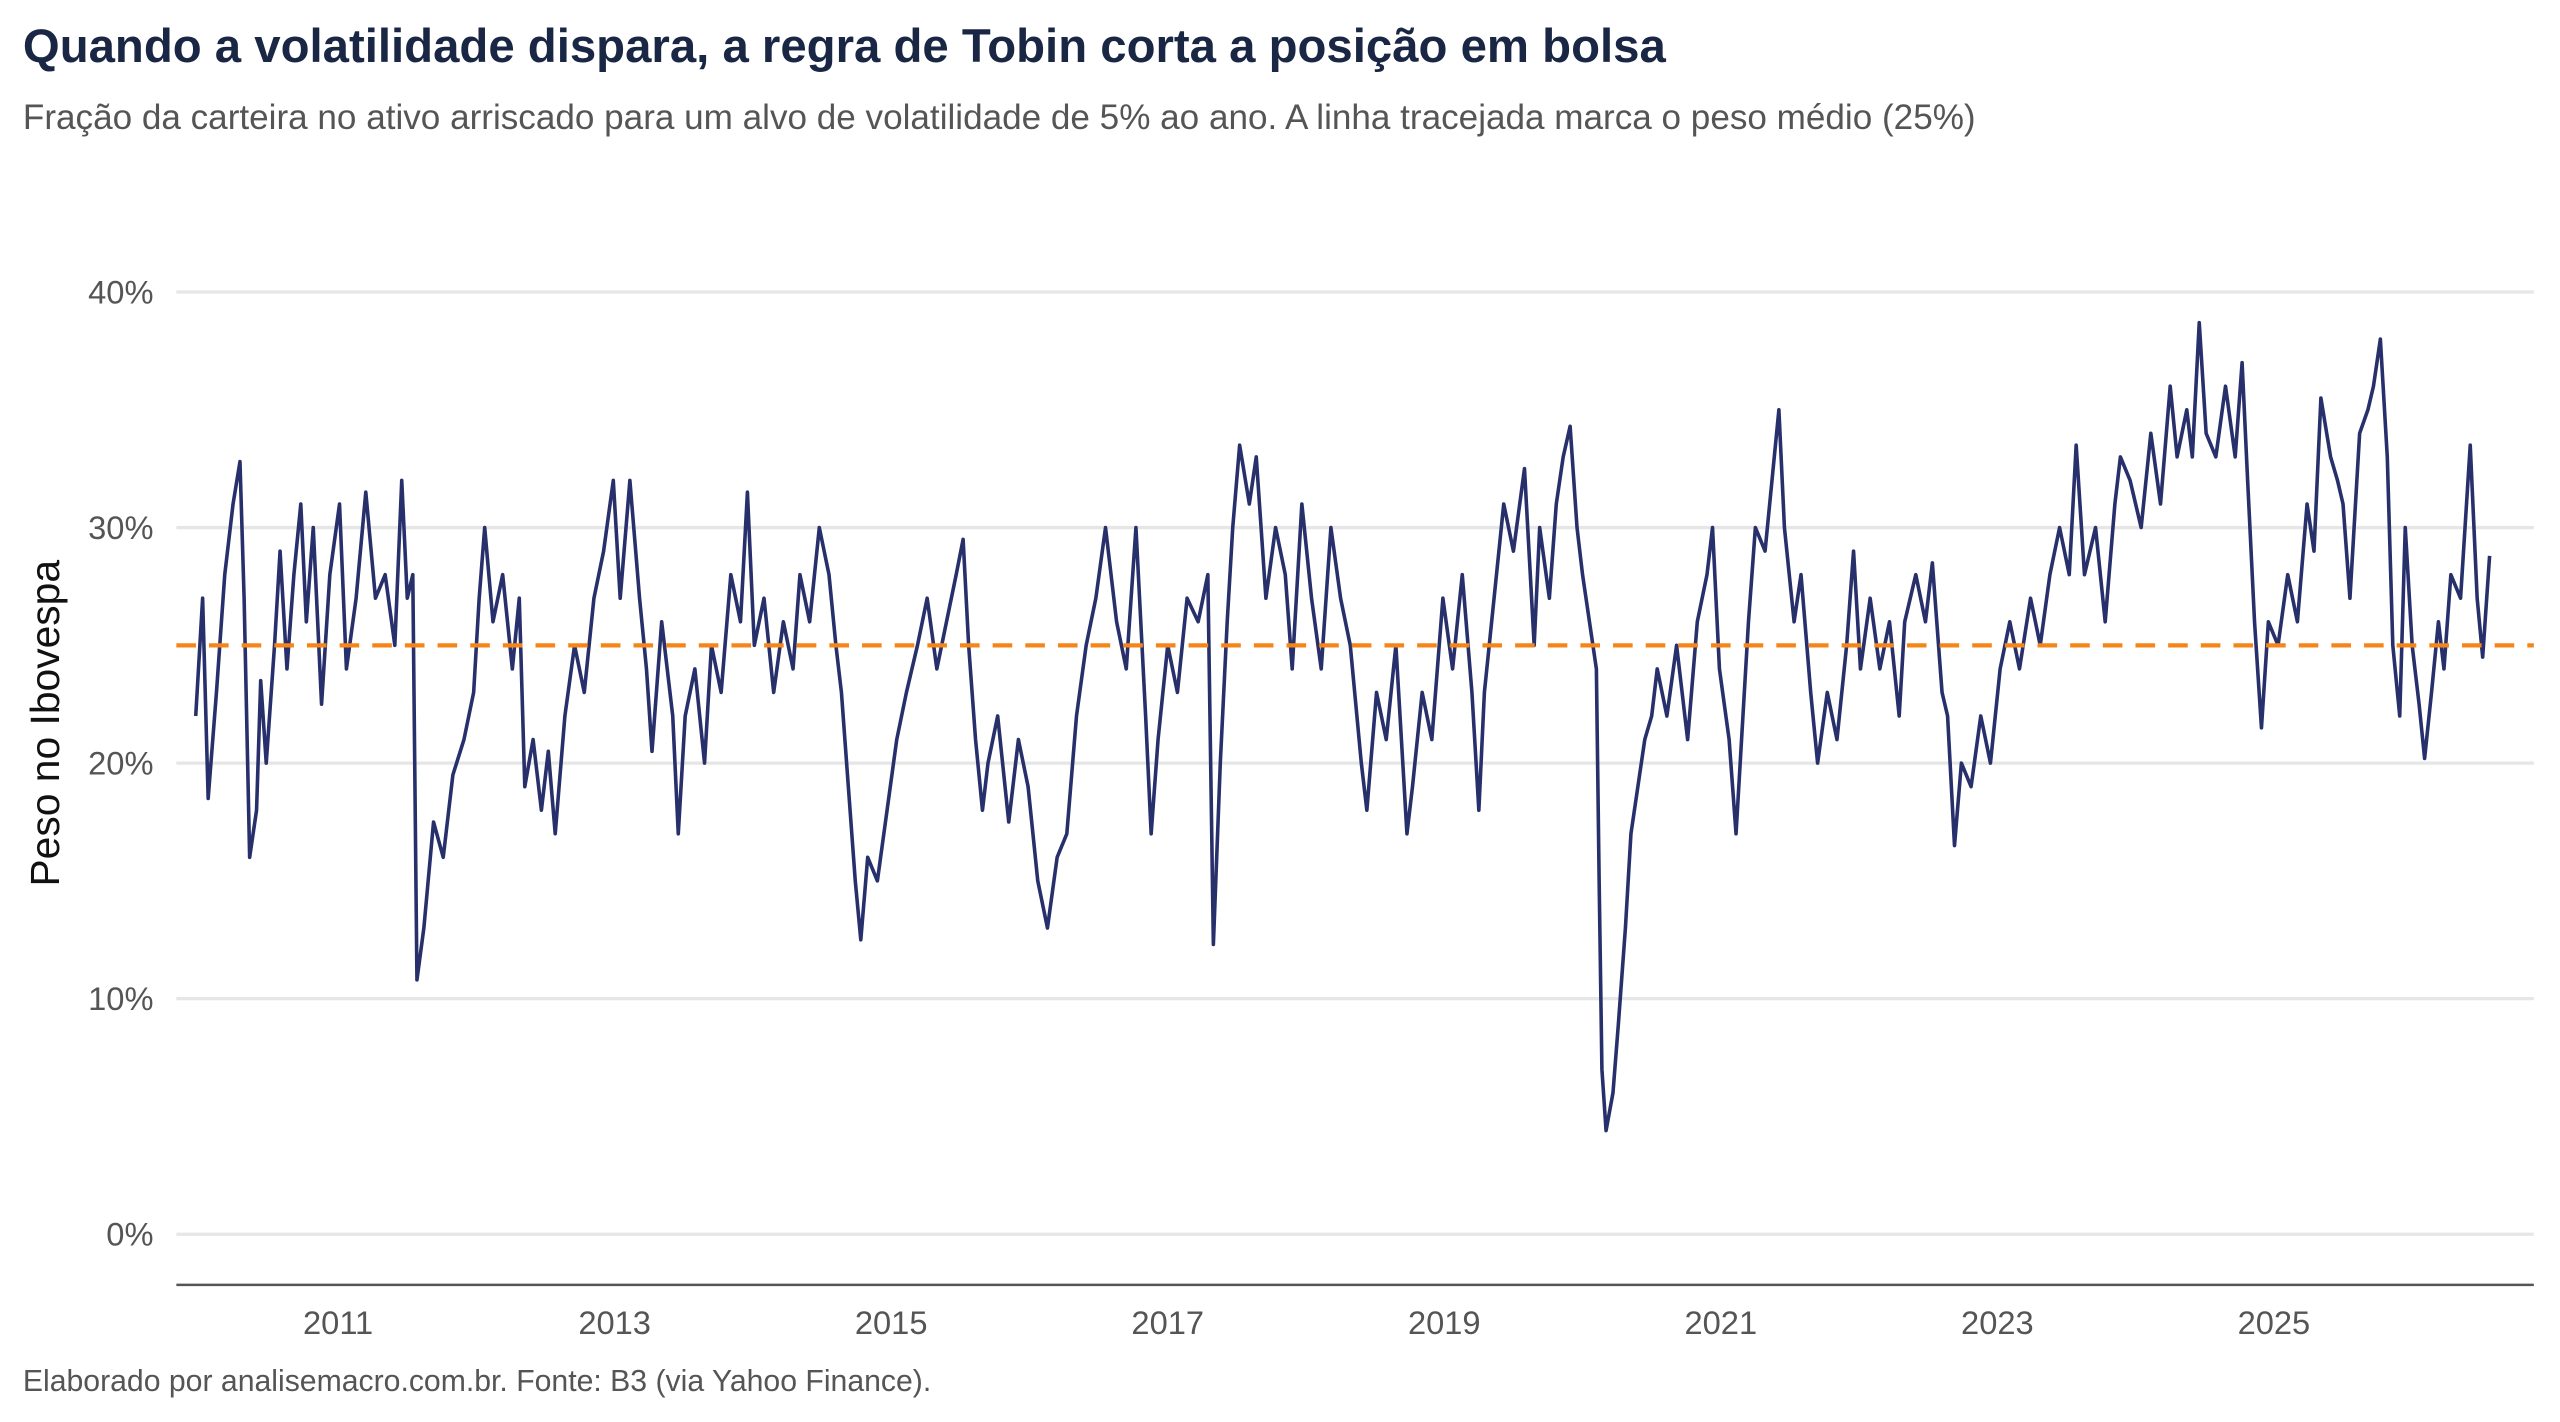  Describe the element at coordinates (120, 291) in the screenshot. I see `y-tick-label: 40%` at that location.